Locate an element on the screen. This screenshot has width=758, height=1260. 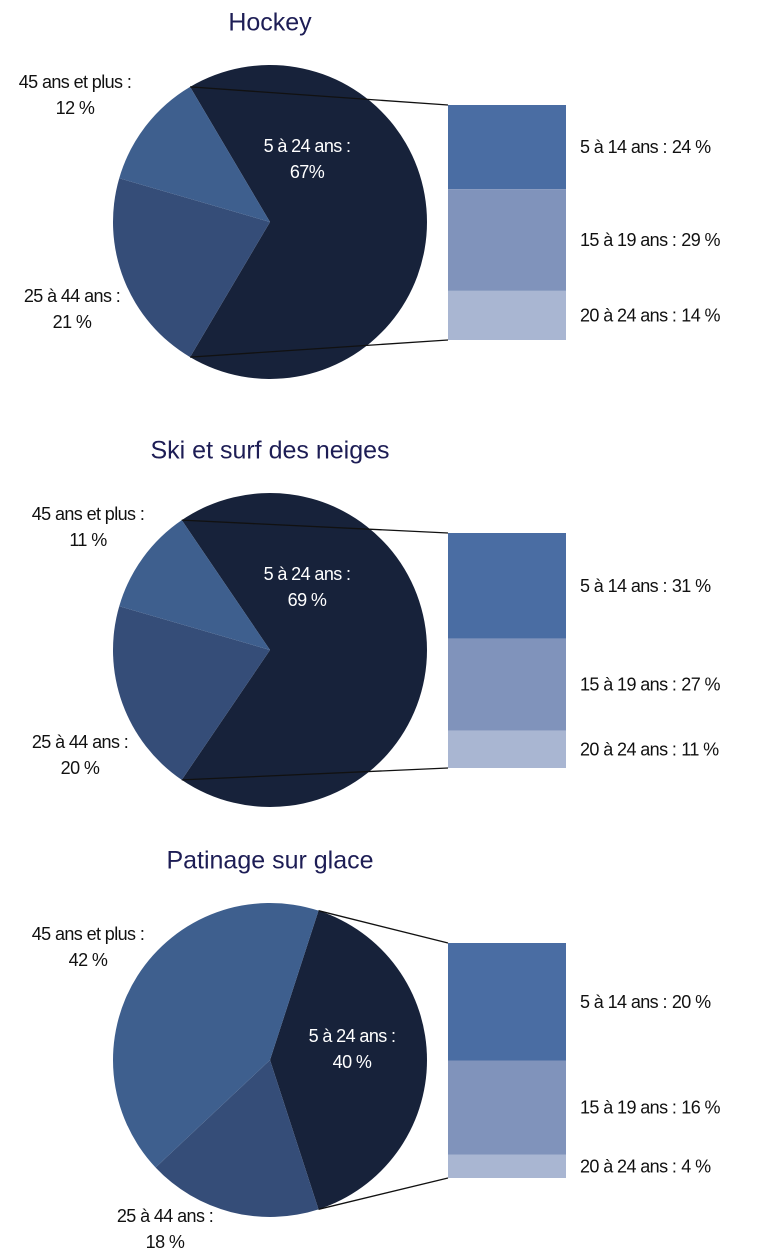
bar-label: 5 à 14 ans :24 % is located at coordinates (645, 147).